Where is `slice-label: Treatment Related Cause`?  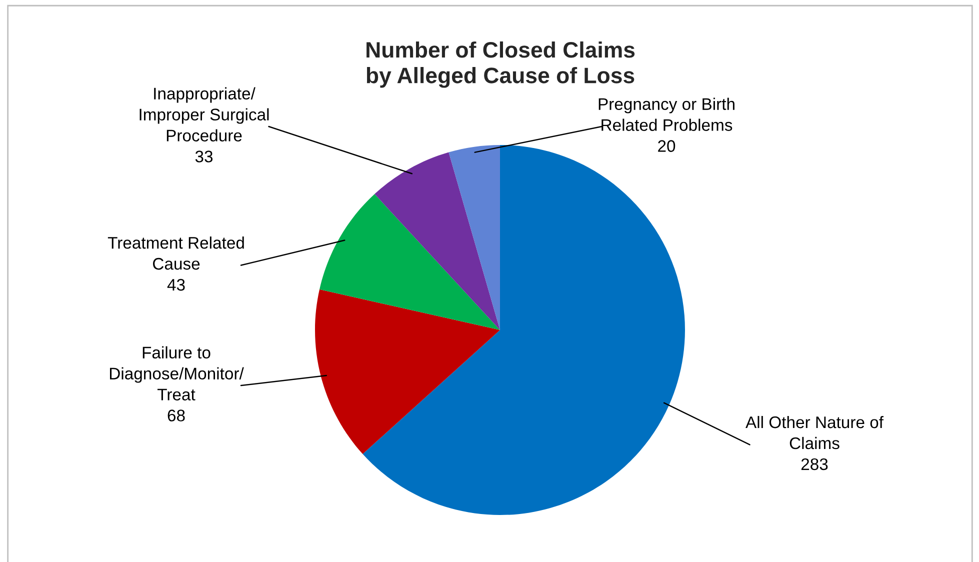
slice-label: Treatment Related Cause is located at coordinates (176, 253).